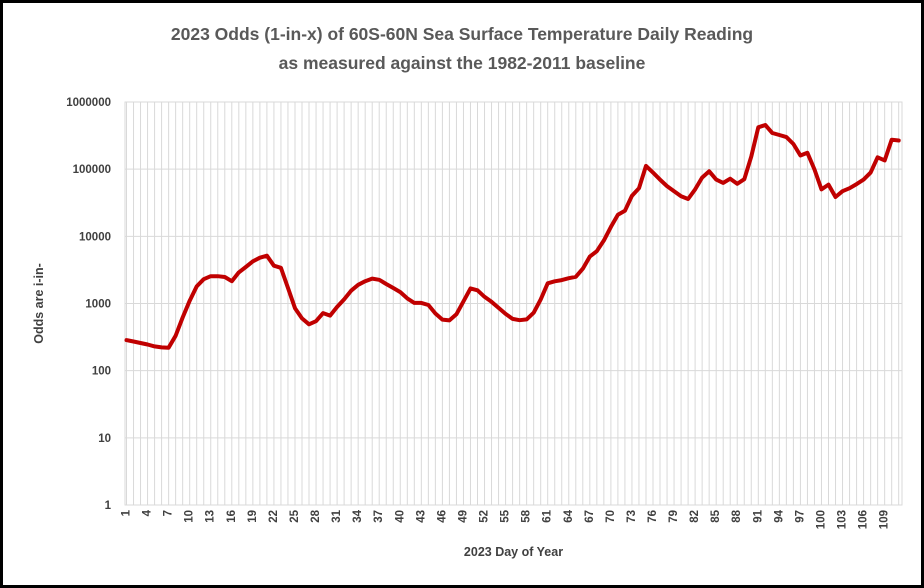 The width and height of the screenshot is (924, 588). I want to click on x-tick-label: 91, so click(758, 515).